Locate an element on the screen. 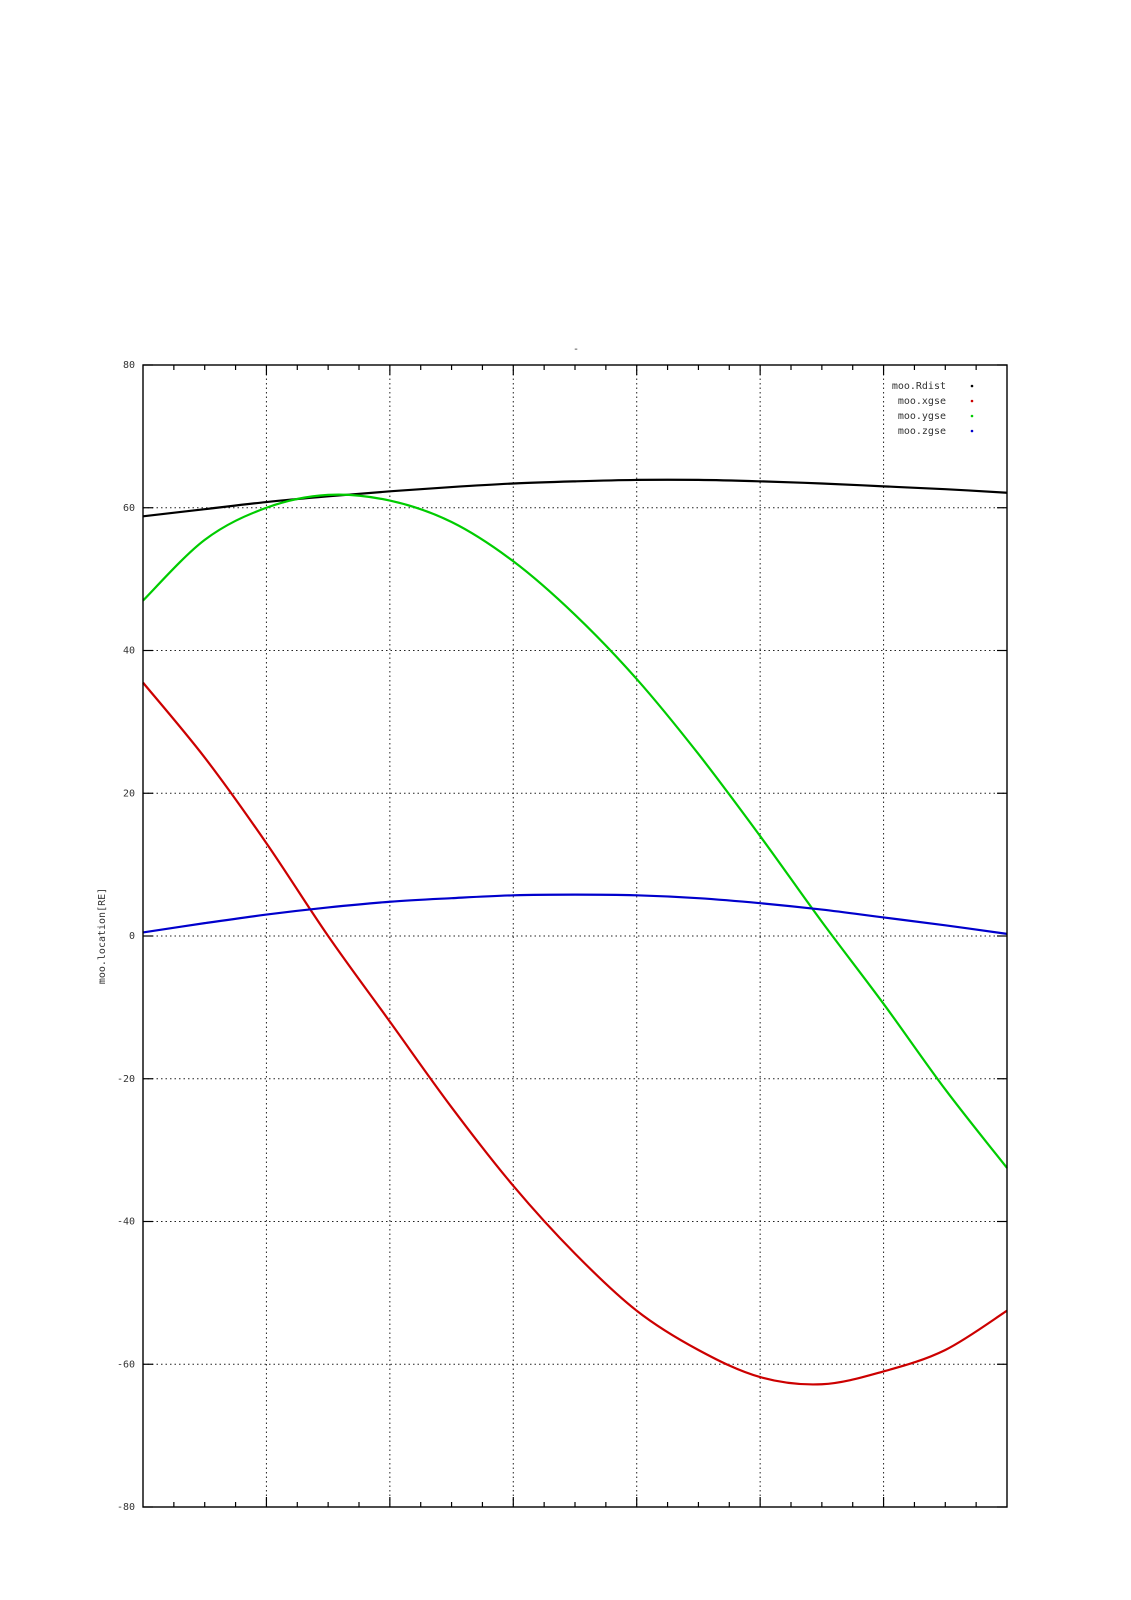  y-axis-label: moo.location[RE] is located at coordinates (102, 936).